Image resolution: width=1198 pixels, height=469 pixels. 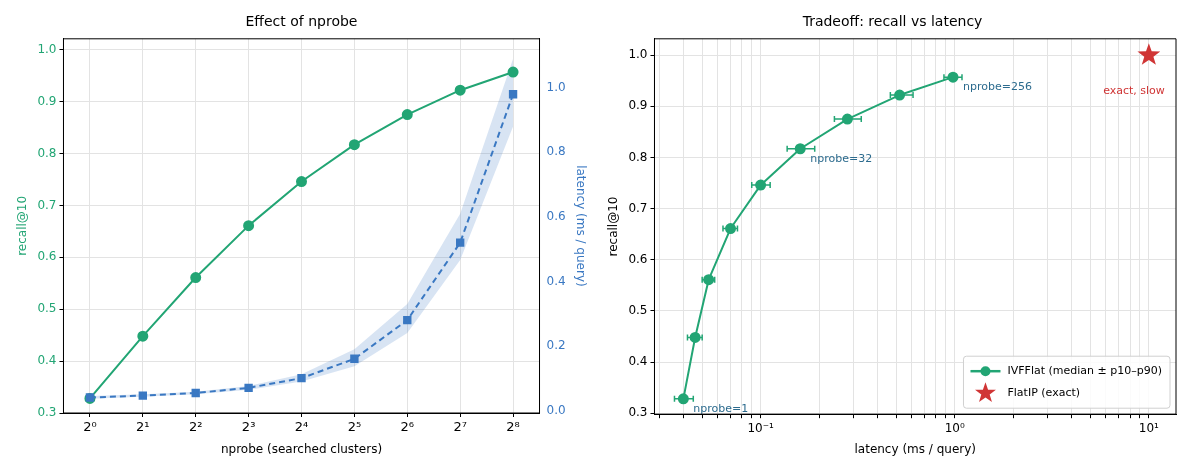 What do you see at coordinates (556, 280) in the screenshot?
I see `y2-tick-label: 0.4` at bounding box center [556, 280].